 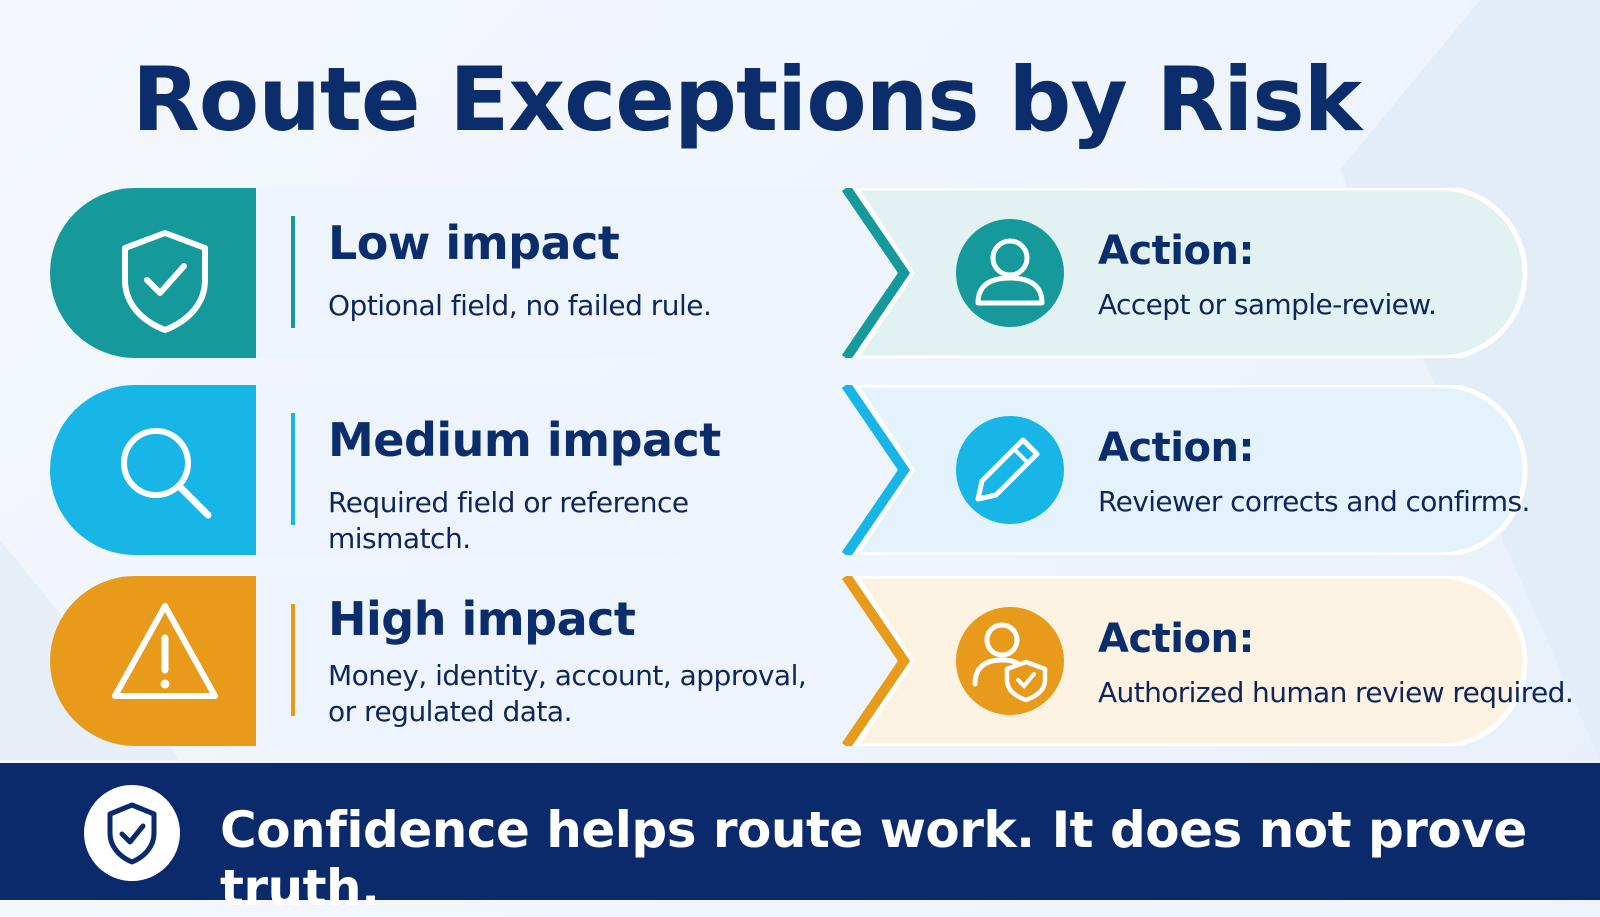 I want to click on action-text: Accept or sample-review., so click(x=1267, y=304).